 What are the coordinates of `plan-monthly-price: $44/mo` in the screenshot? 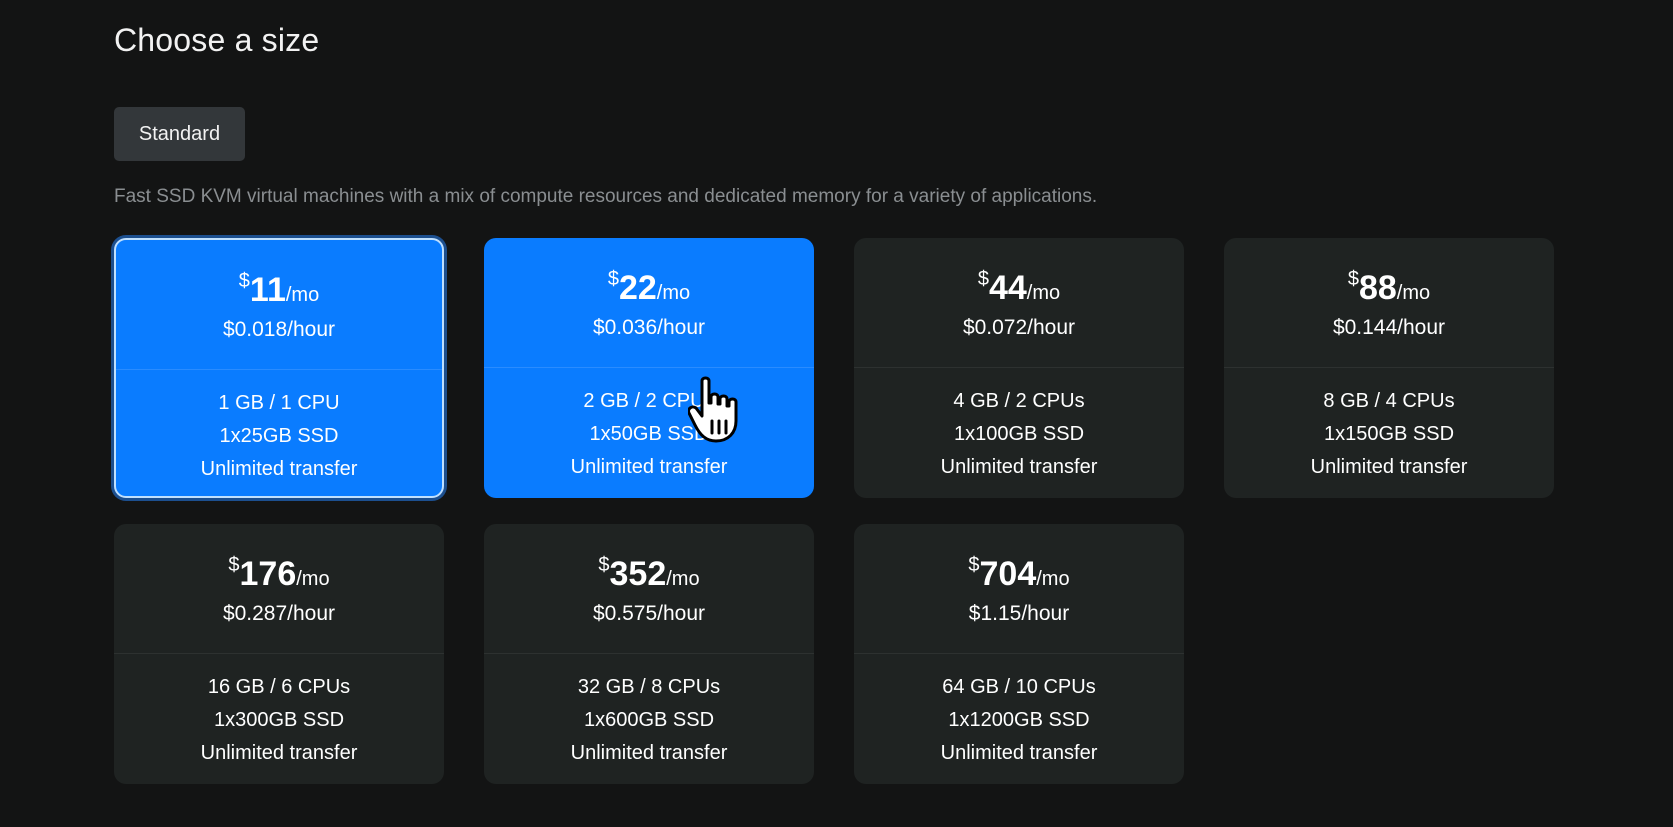 It's located at (1019, 288).